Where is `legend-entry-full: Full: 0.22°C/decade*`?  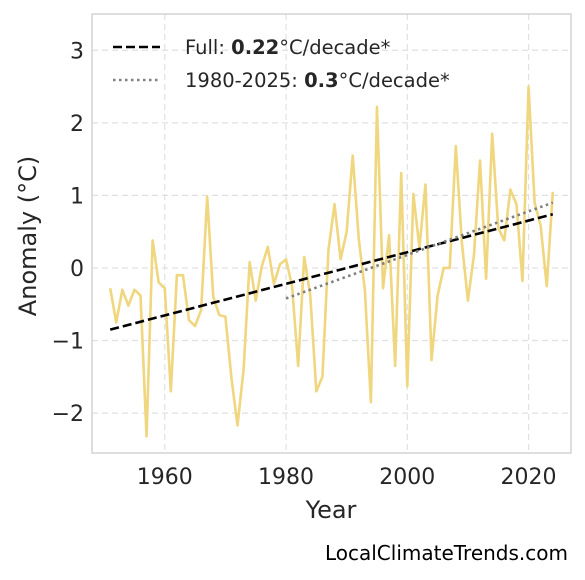 legend-entry-full: Full: 0.22°C/decade* is located at coordinates (288, 47).